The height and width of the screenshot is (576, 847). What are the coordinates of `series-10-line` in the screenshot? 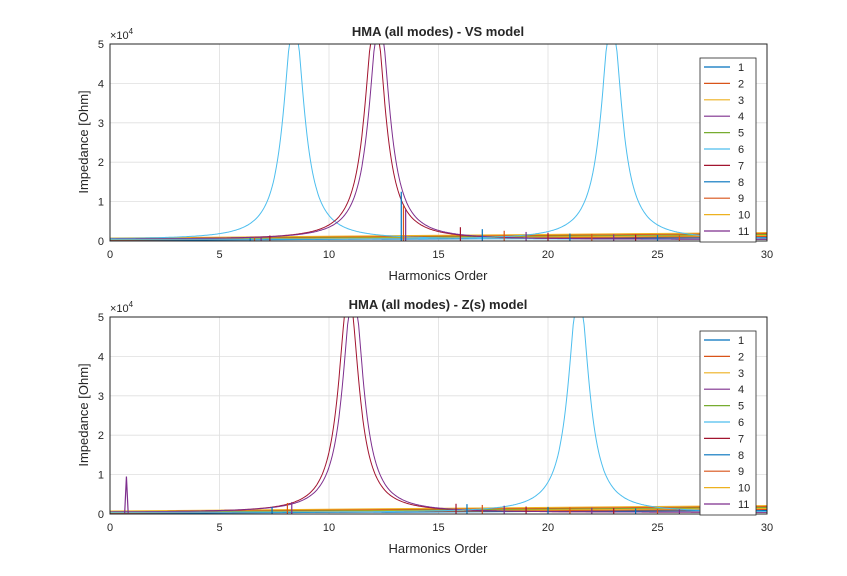 It's located at (438, 235).